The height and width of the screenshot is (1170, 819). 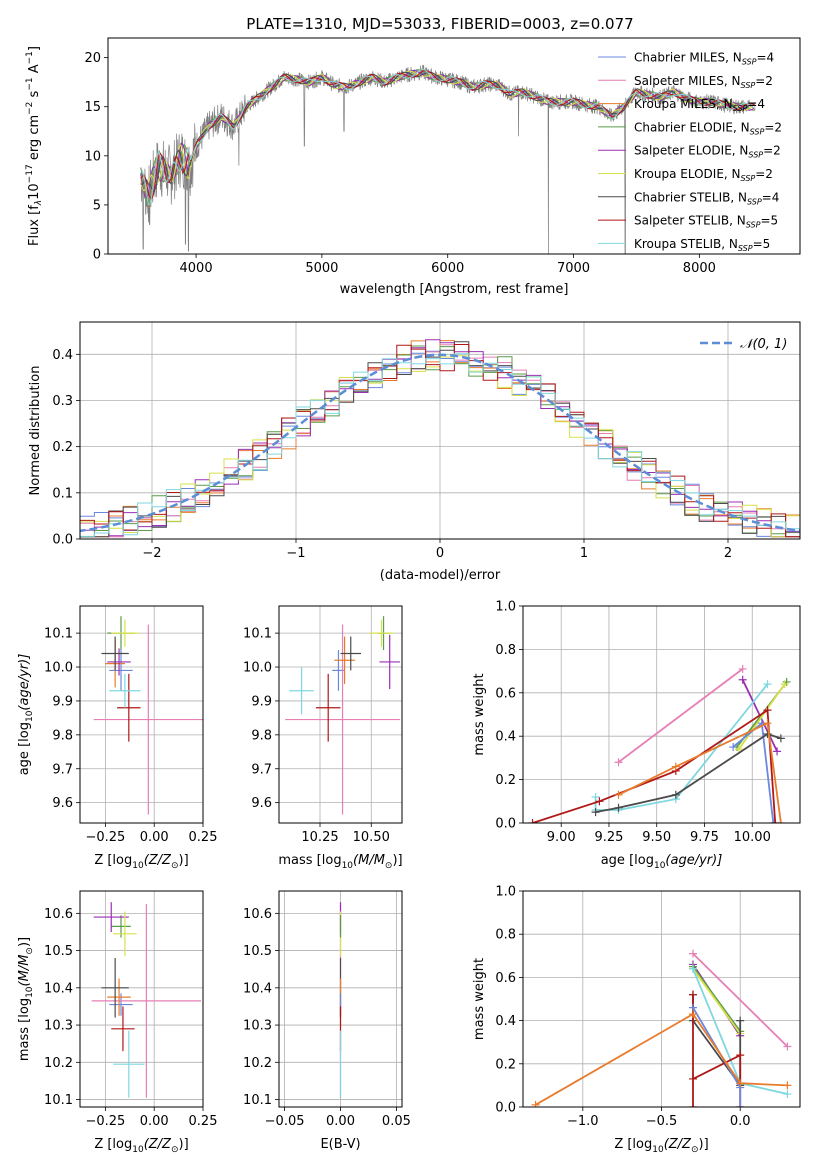 I want to click on x-tick-label: 7000, so click(x=573, y=268).